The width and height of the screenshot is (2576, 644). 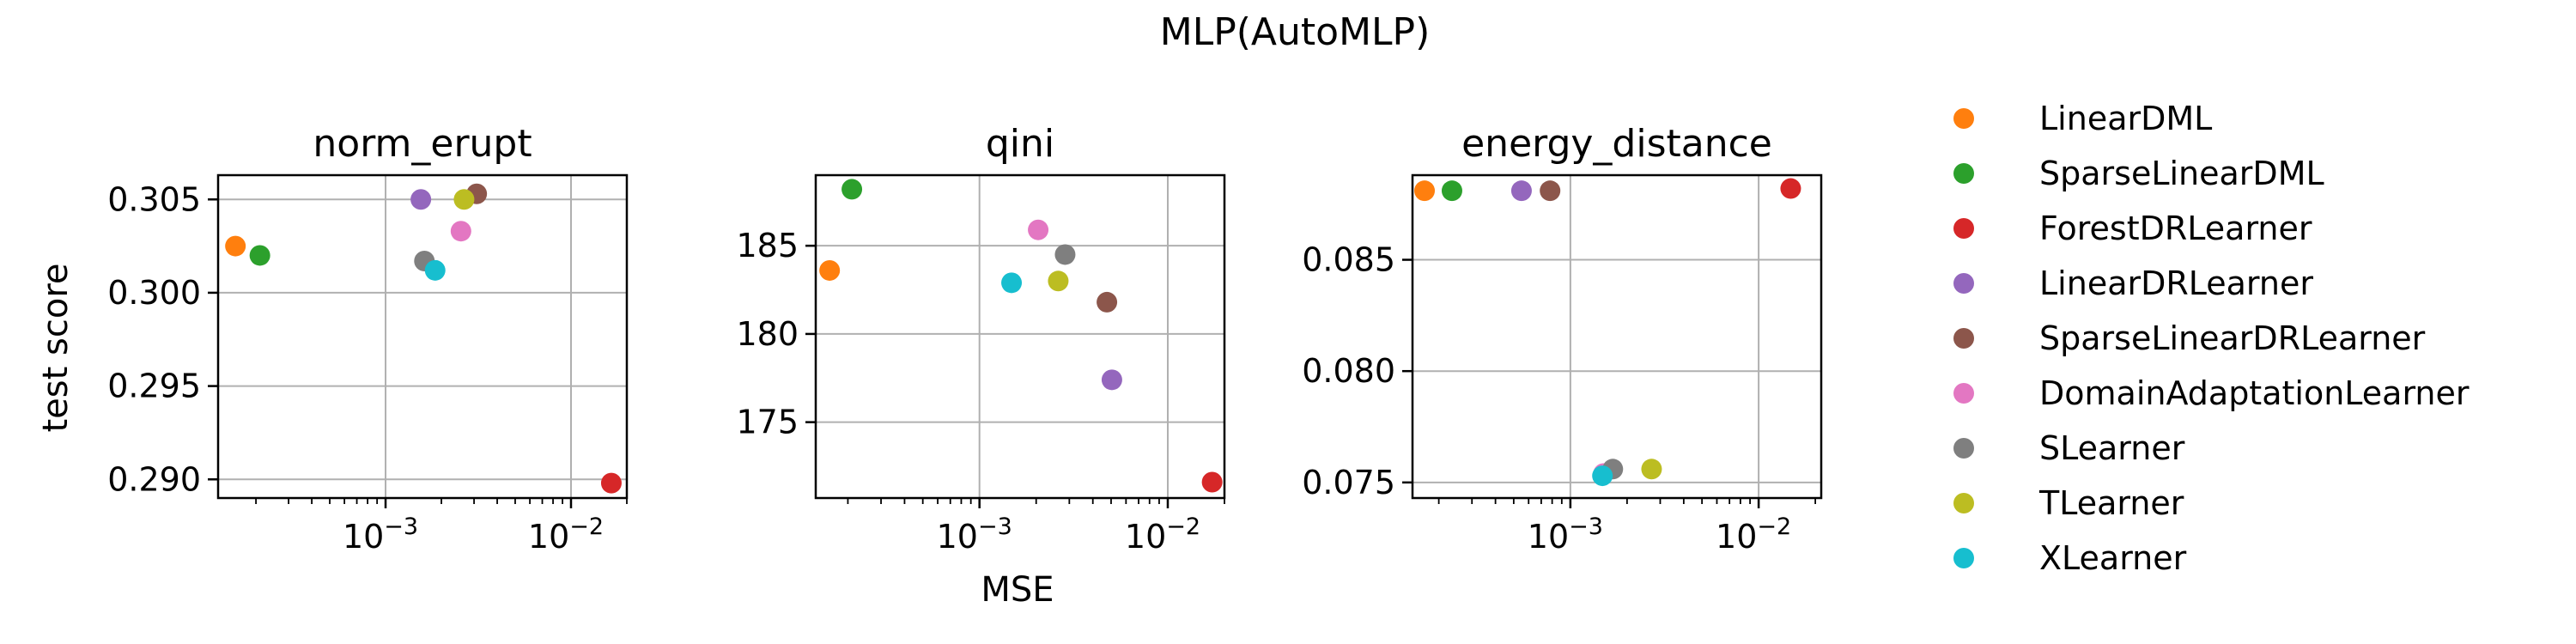 I want to click on legend-label: XLearner, so click(x=2113, y=558).